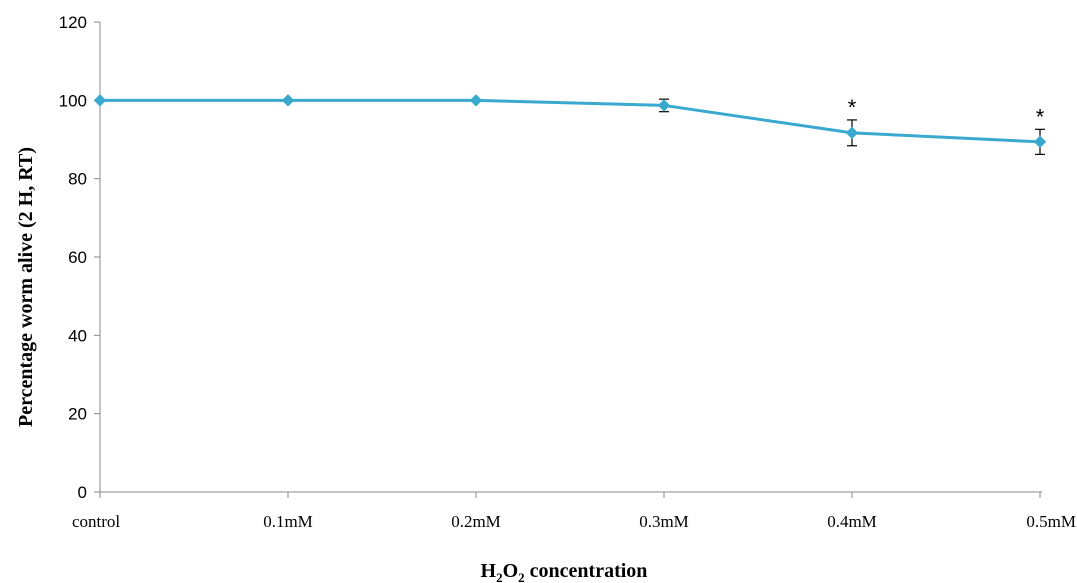  What do you see at coordinates (77, 335) in the screenshot?
I see `y-tick-label: 40` at bounding box center [77, 335].